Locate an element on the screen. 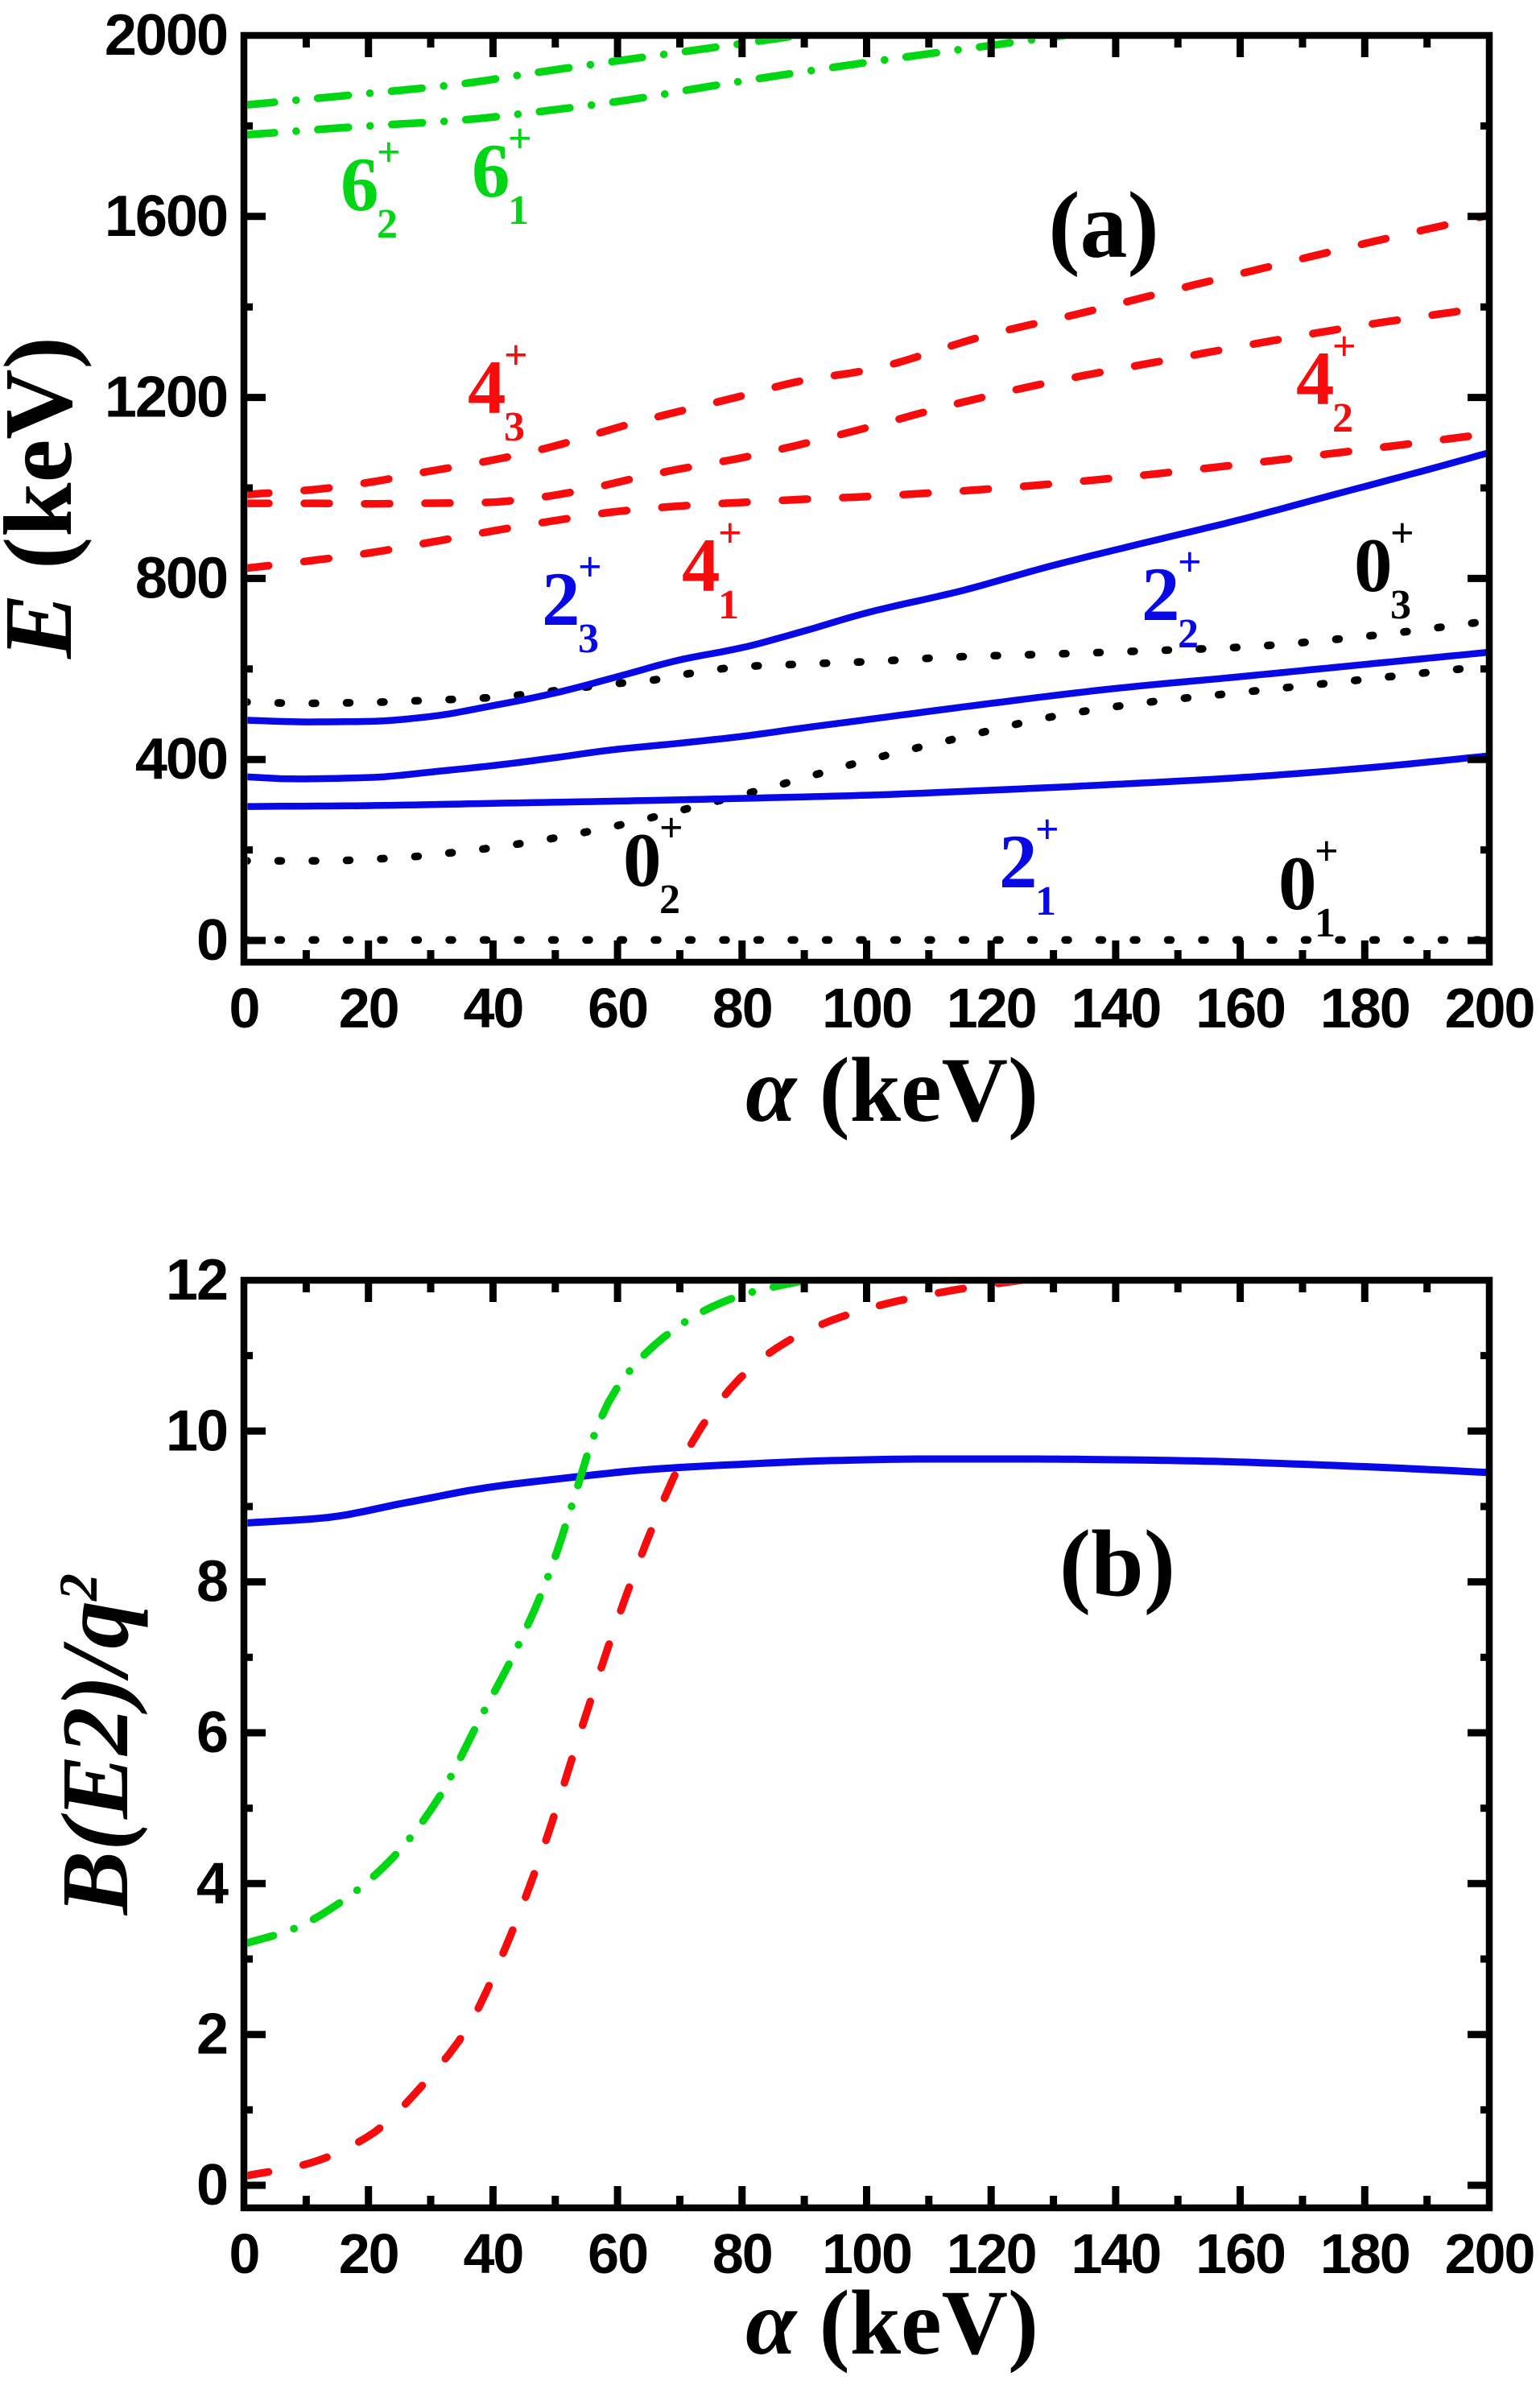 Image resolution: width=1540 pixels, height=2389 pixels. svg-text: 8 is located at coordinates (211, 1582).